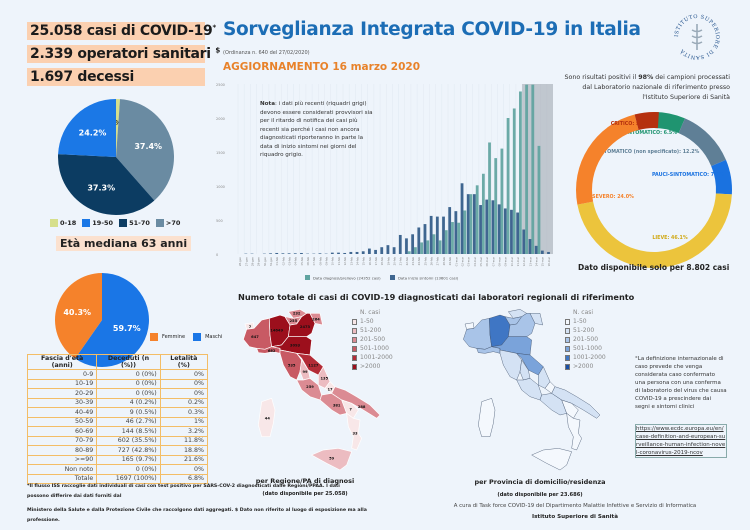 Image resolution: width=750 pixels, height=530 pixels. I want to click on table-cell: >=90, so click(62, 459).